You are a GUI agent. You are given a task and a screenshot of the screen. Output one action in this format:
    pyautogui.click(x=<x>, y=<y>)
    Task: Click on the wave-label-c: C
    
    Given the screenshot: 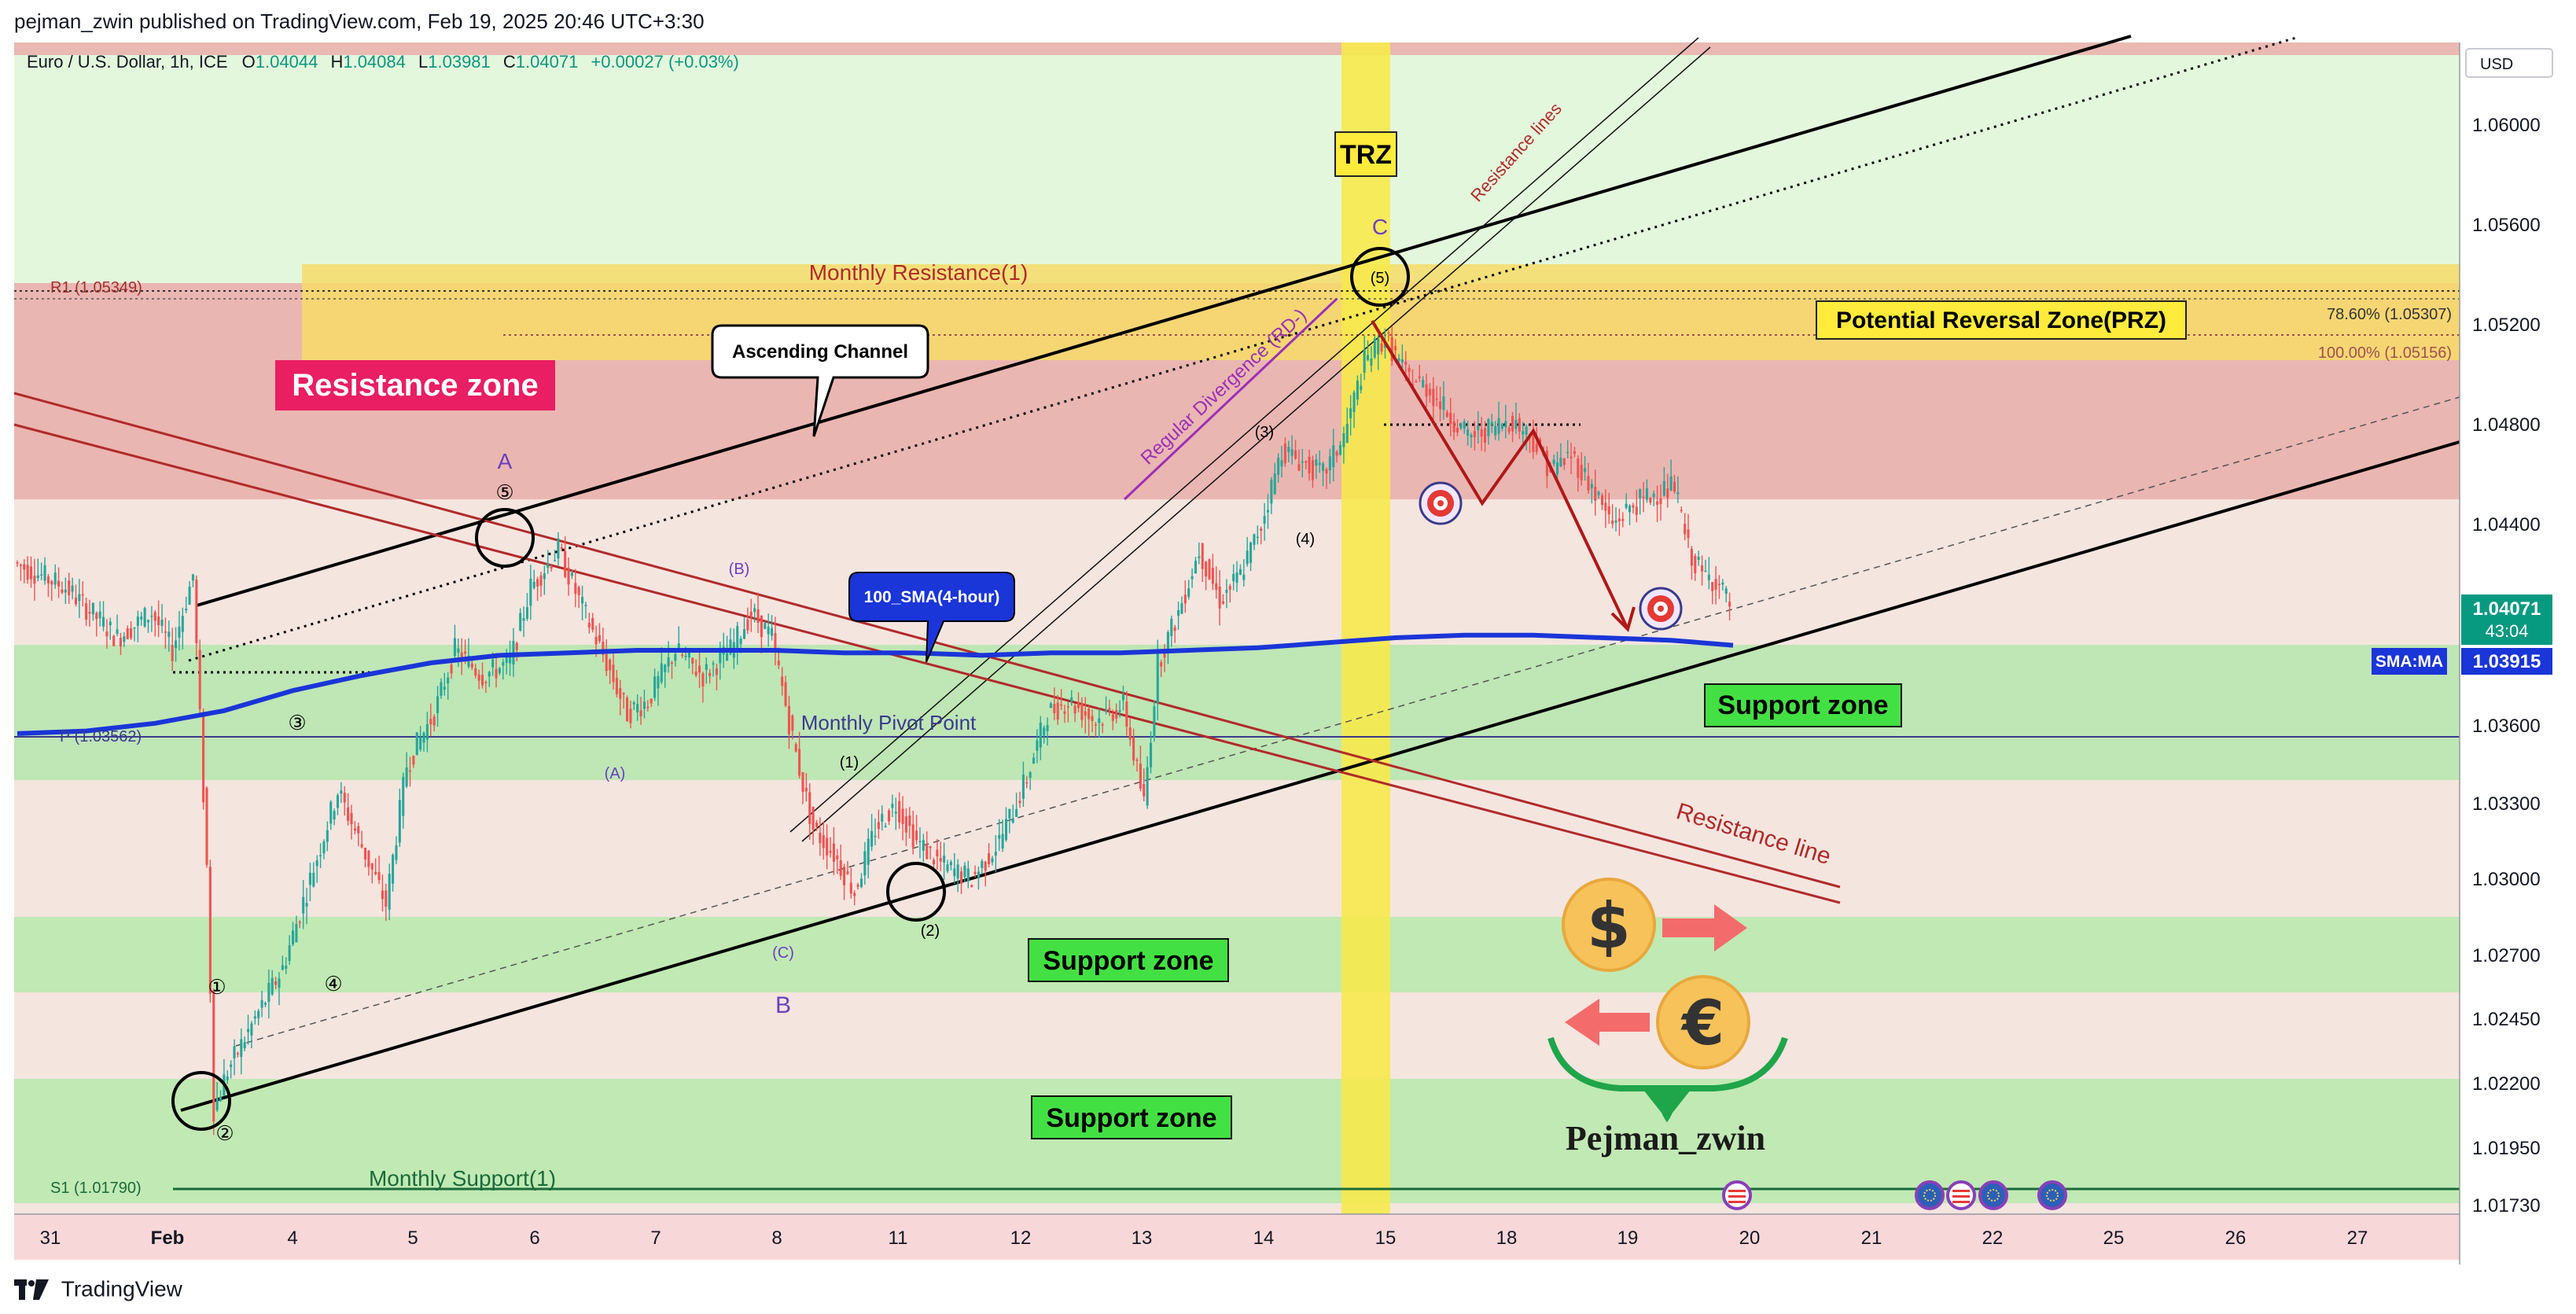 What is the action you would take?
    pyautogui.click(x=1380, y=227)
    